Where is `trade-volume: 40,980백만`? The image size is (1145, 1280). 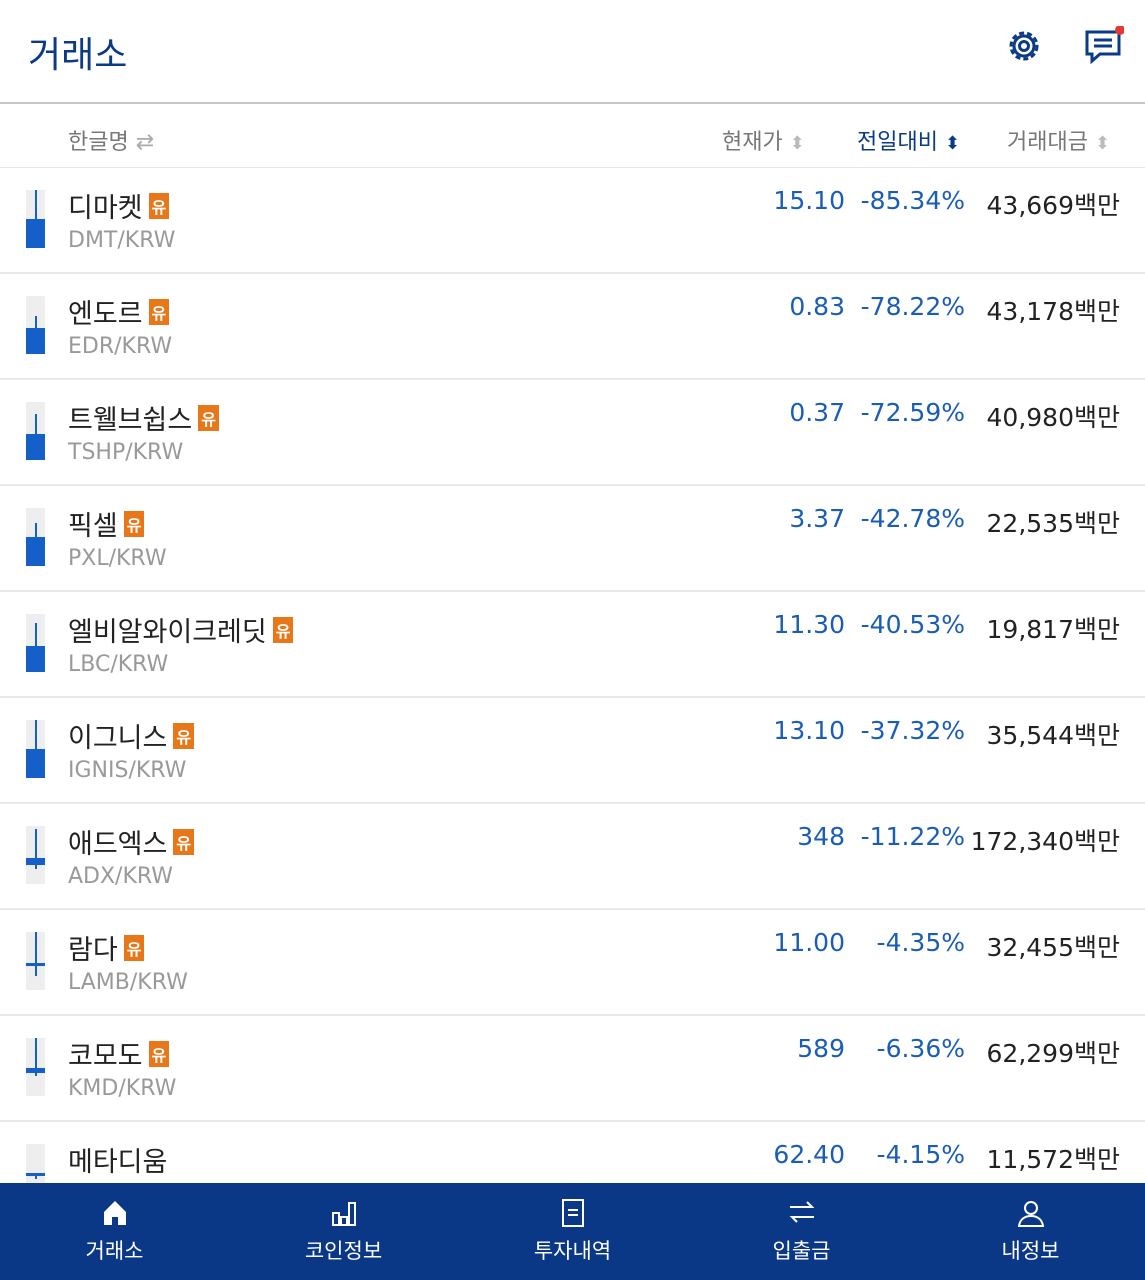
trade-volume: 40,980백만 is located at coordinates (1053, 417).